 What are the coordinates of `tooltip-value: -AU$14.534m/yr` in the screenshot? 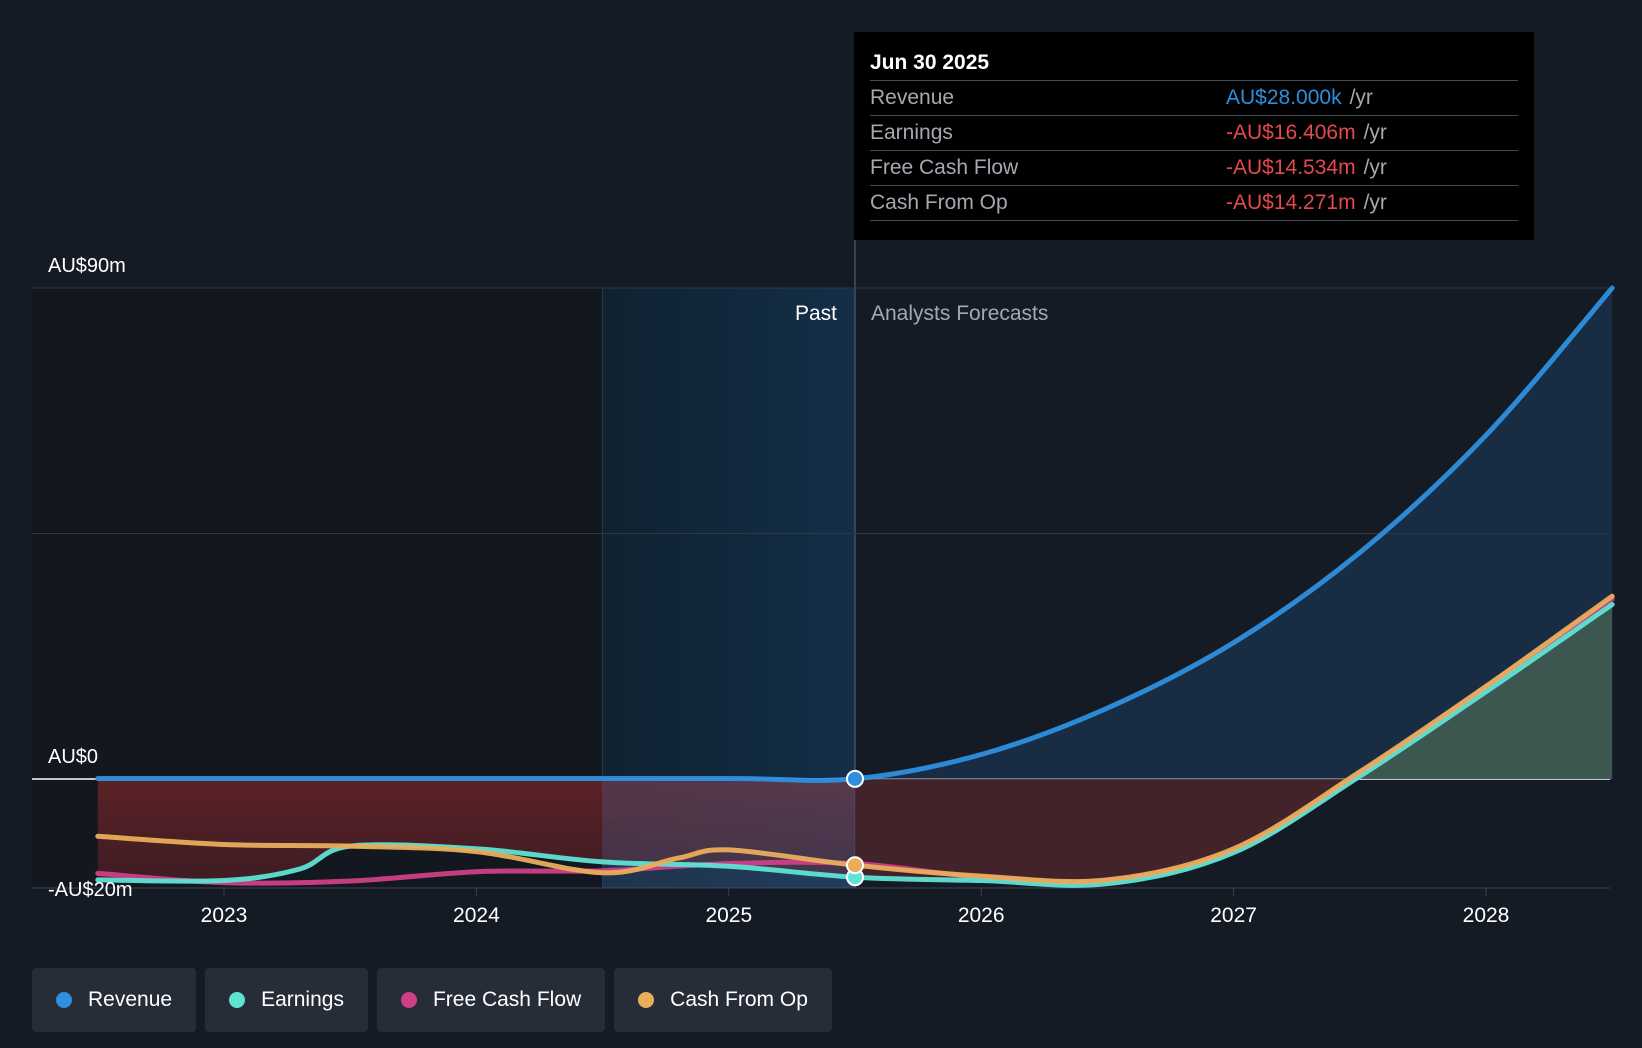 It's located at (1306, 168).